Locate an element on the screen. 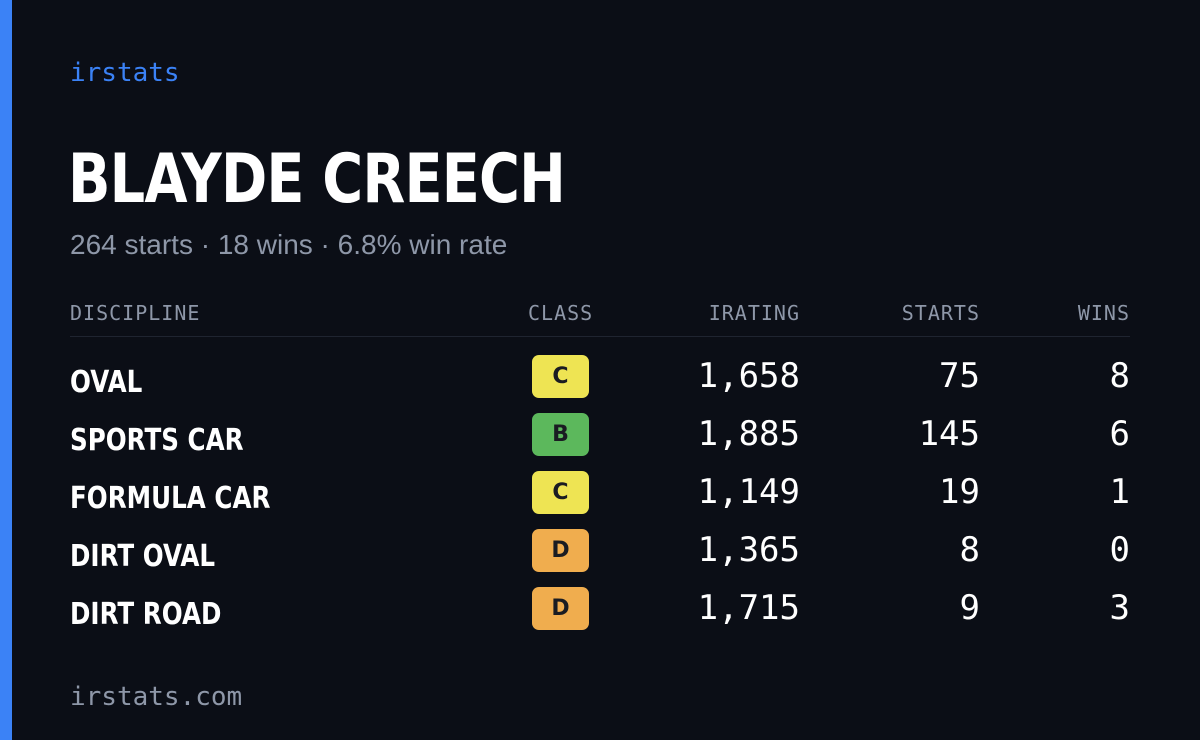 This screenshot has width=1200, height=740. wins-value: 3 is located at coordinates (1119, 608).